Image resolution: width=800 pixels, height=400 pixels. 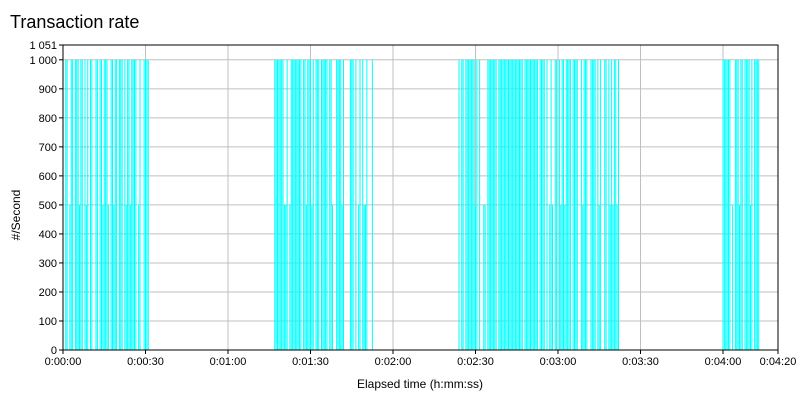 What do you see at coordinates (48, 322) in the screenshot?
I see `y-tick-label: 100` at bounding box center [48, 322].